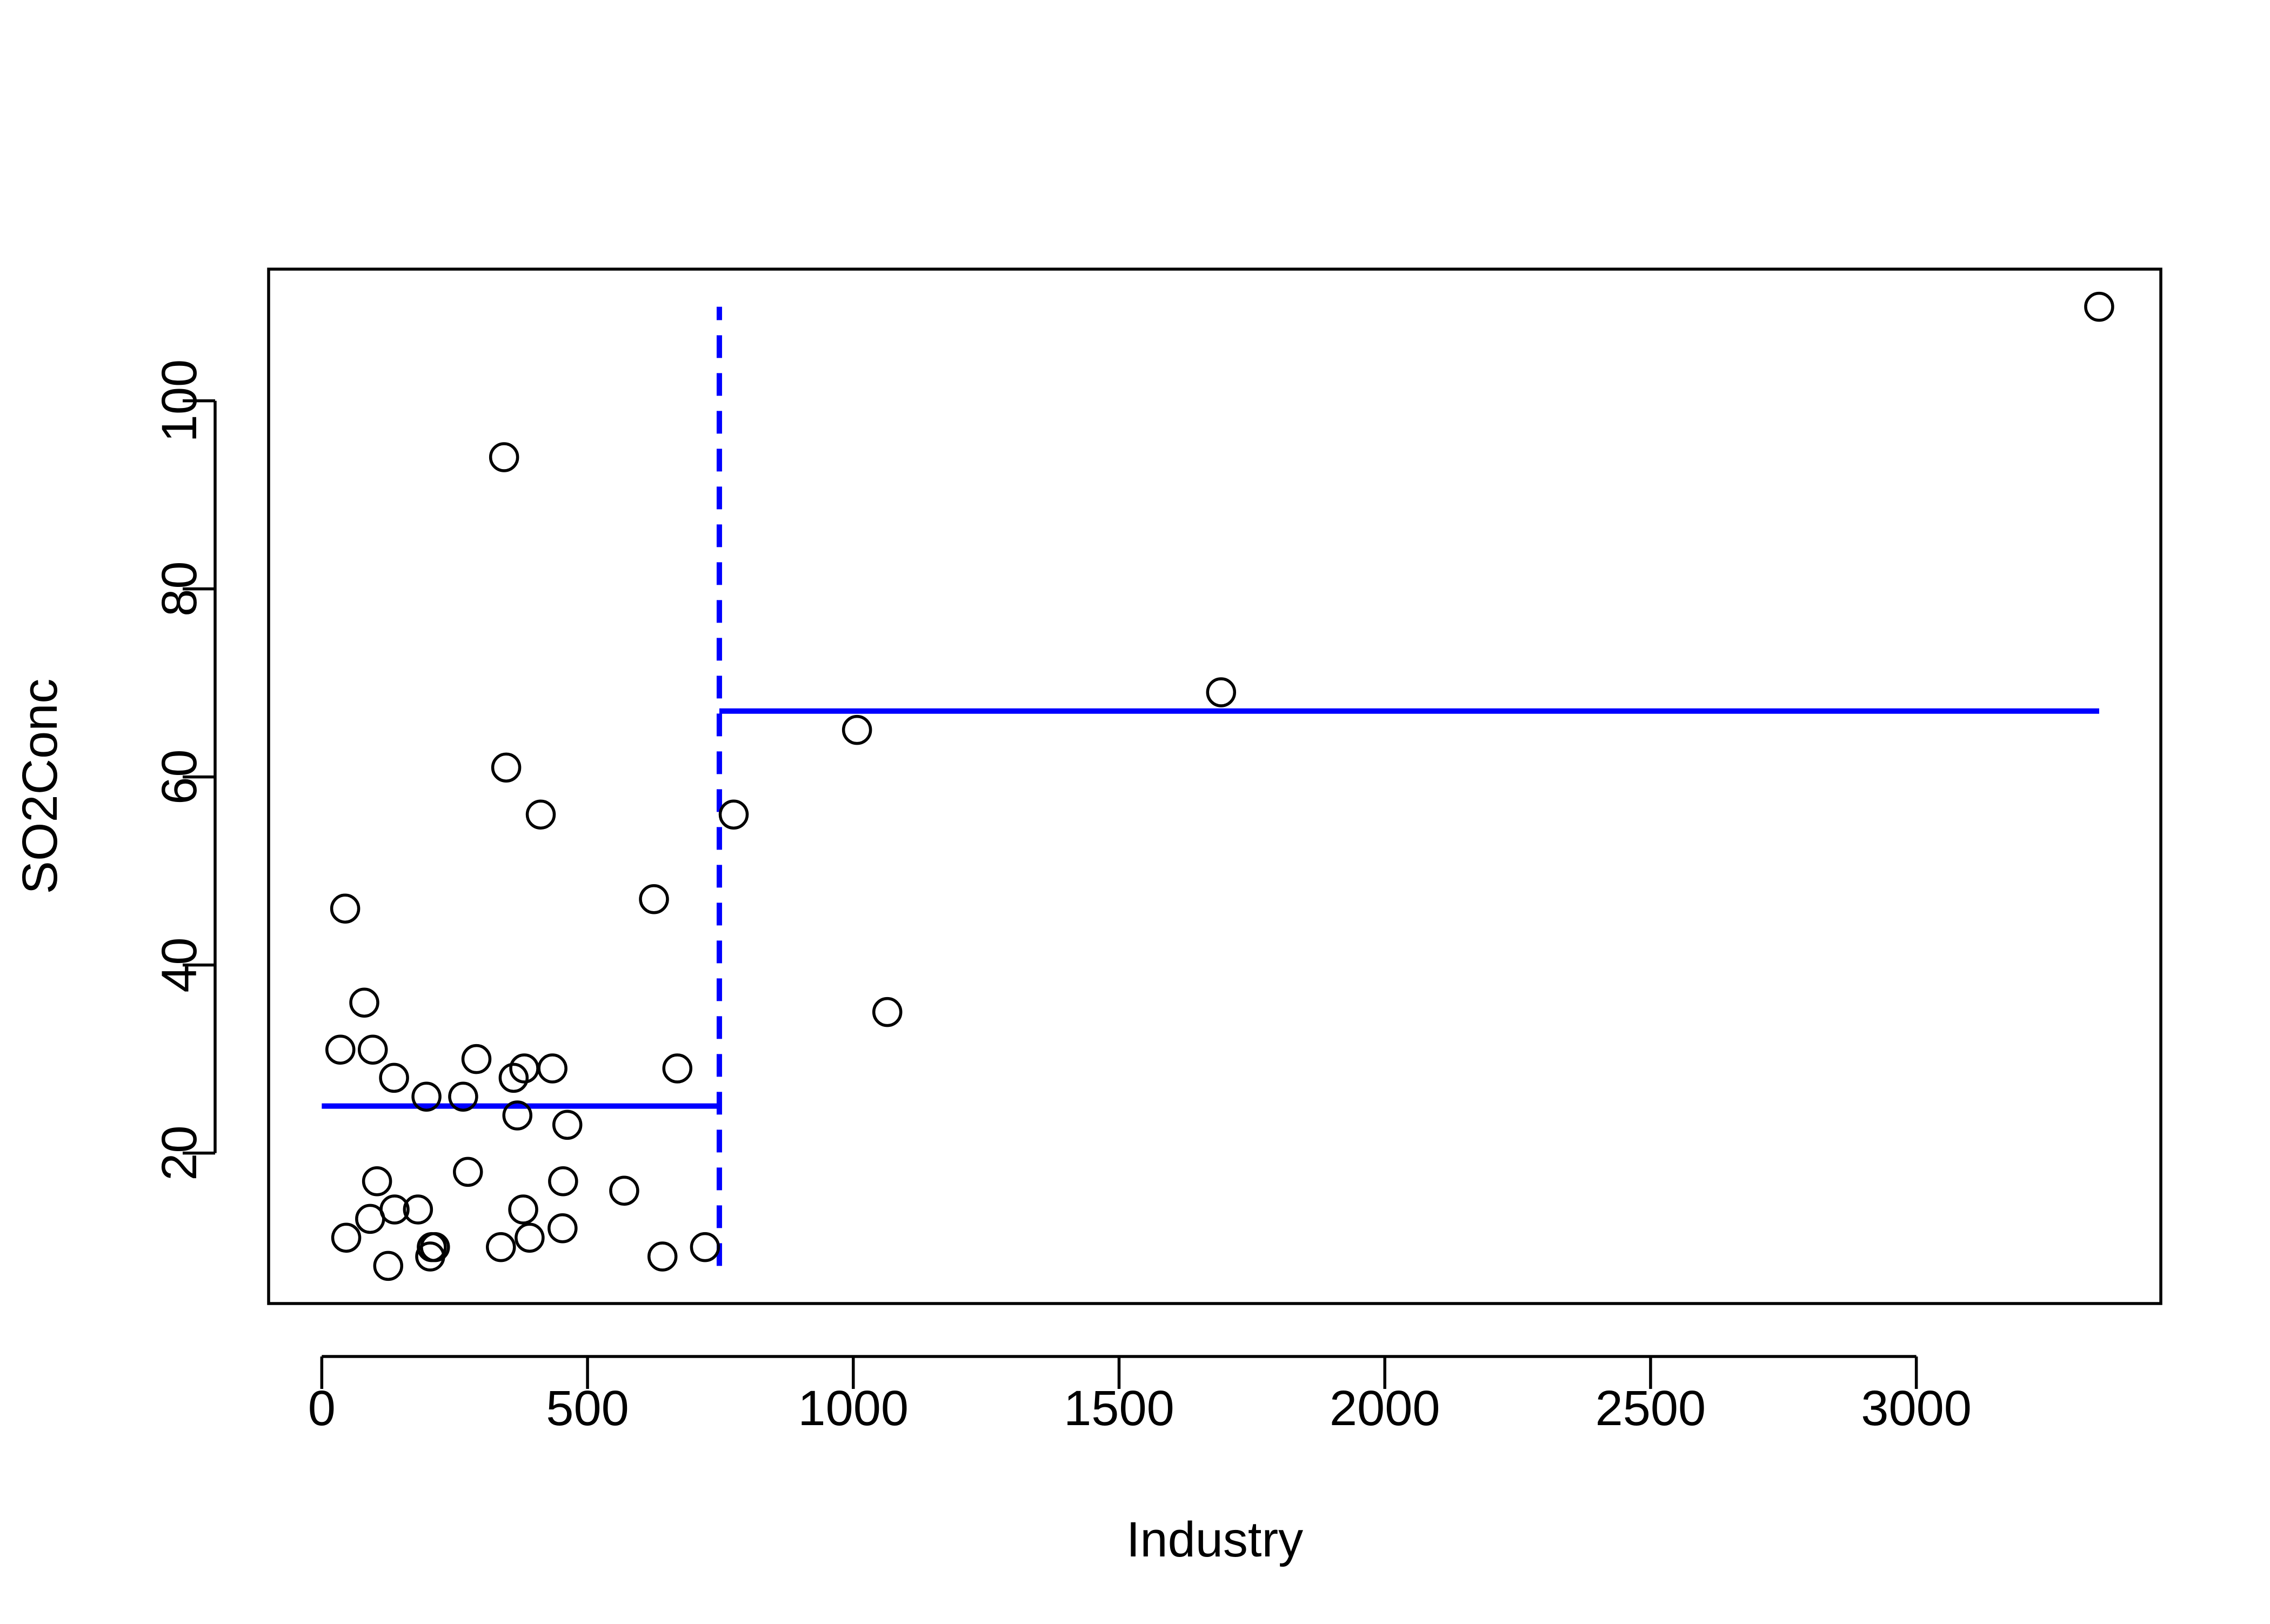 The image size is (2270, 1624). Describe the element at coordinates (40, 786) in the screenshot. I see `y-axis-label: SO2Conc` at that location.